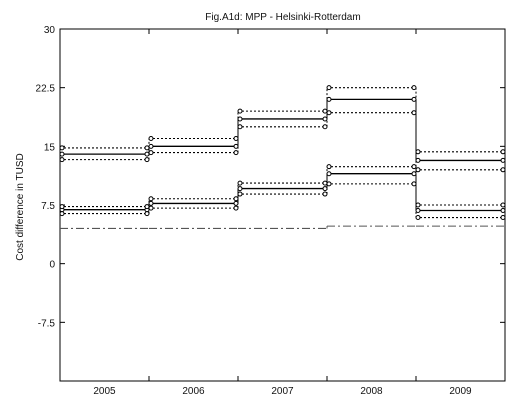 The image size is (510, 399). What do you see at coordinates (50, 30) in the screenshot?
I see `y-tick-label: 30` at bounding box center [50, 30].